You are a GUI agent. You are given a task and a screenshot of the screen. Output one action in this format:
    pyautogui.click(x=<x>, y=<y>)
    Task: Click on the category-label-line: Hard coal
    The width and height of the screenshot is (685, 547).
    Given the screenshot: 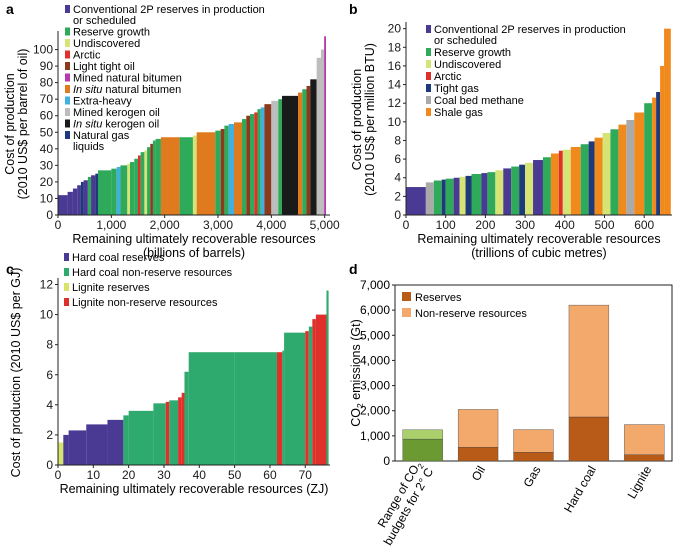 What is the action you would take?
    pyautogui.click(x=580, y=489)
    